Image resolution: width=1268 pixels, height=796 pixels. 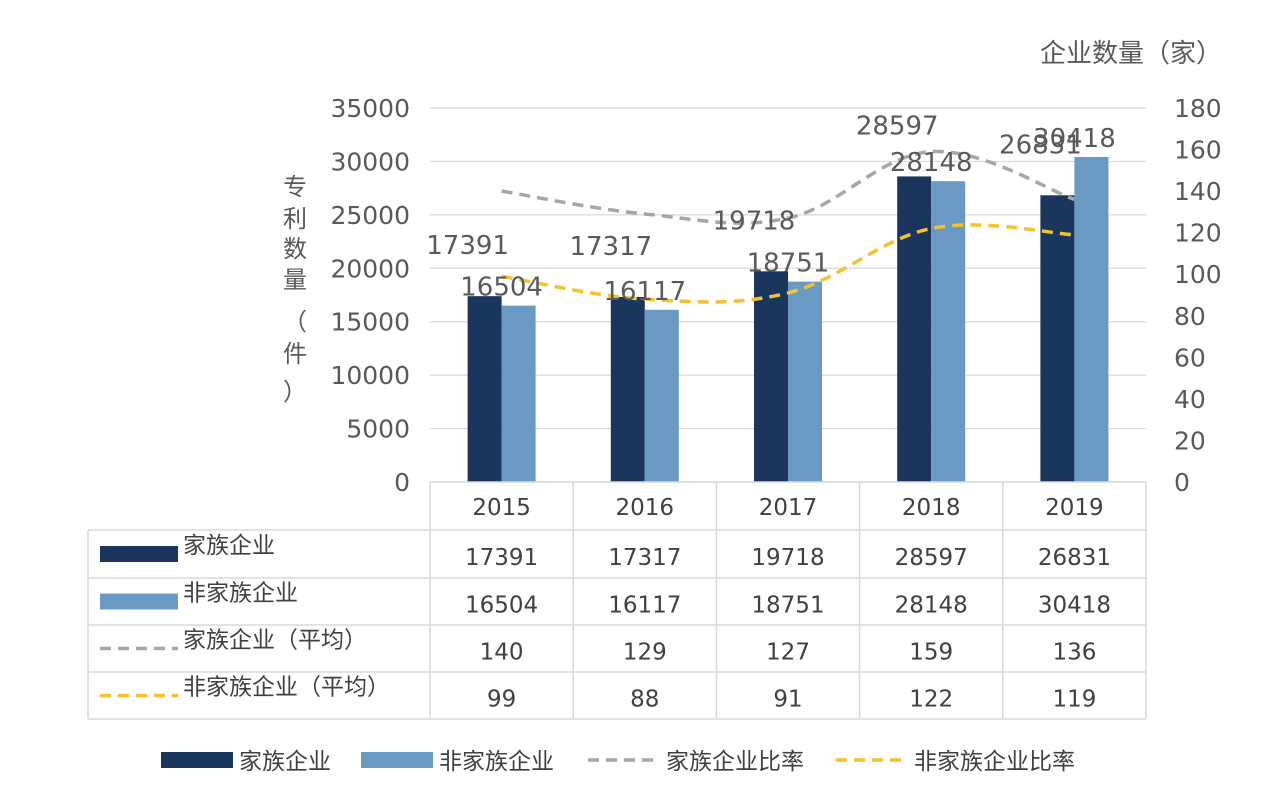 What do you see at coordinates (1190, 399) in the screenshot?
I see `y2-tick-label: 40` at bounding box center [1190, 399].